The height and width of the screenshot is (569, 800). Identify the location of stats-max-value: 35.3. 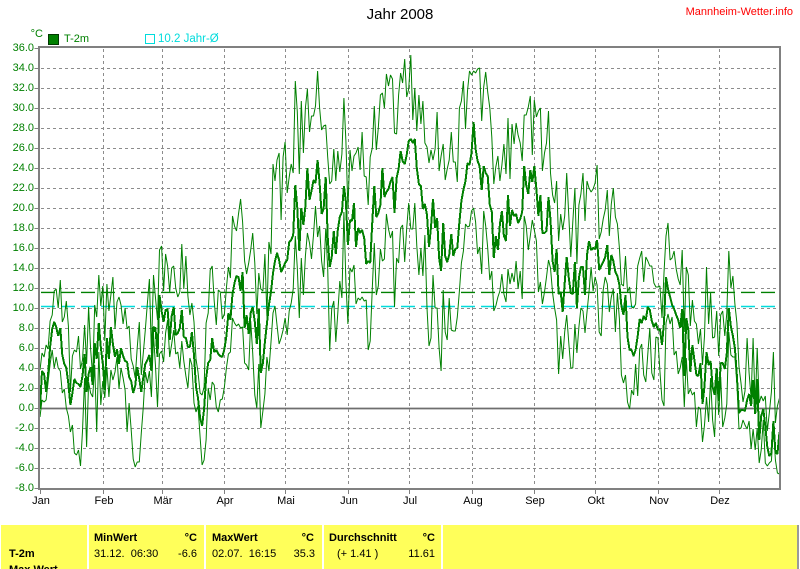
(304, 554).